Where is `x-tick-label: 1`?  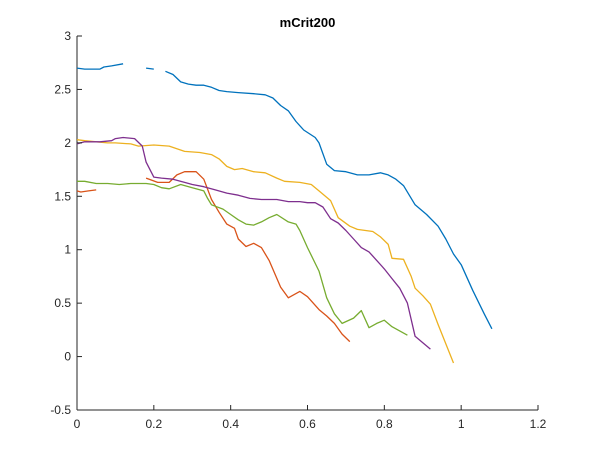 x-tick-label: 1 is located at coordinates (461, 424).